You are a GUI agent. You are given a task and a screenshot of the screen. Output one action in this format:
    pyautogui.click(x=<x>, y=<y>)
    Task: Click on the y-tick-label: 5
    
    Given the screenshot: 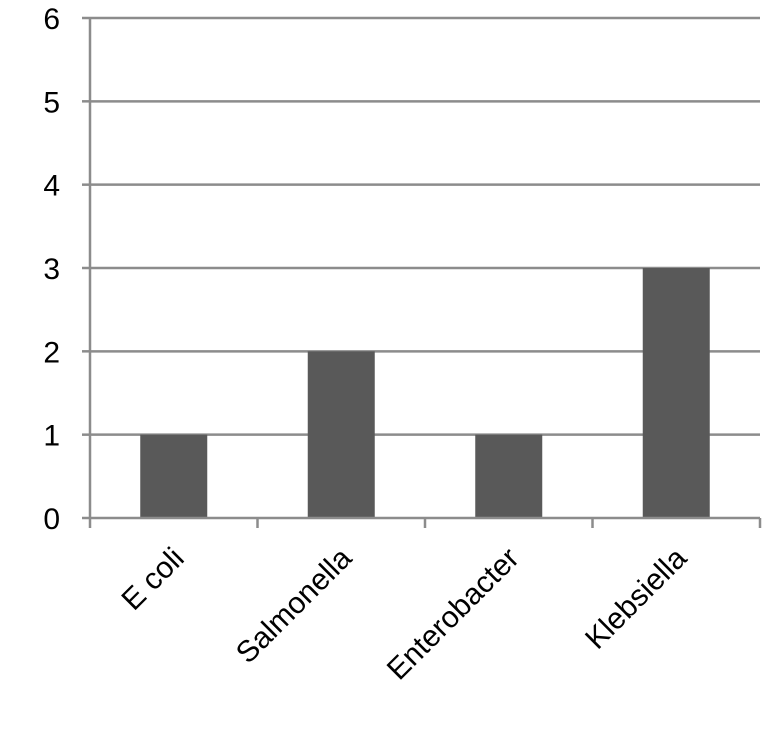 What is the action you would take?
    pyautogui.click(x=51, y=102)
    